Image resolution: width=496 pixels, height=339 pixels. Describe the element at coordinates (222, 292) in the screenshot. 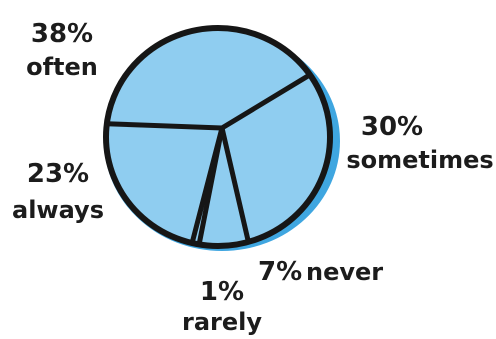

I see `slice-value-rarely: 1%` at that location.